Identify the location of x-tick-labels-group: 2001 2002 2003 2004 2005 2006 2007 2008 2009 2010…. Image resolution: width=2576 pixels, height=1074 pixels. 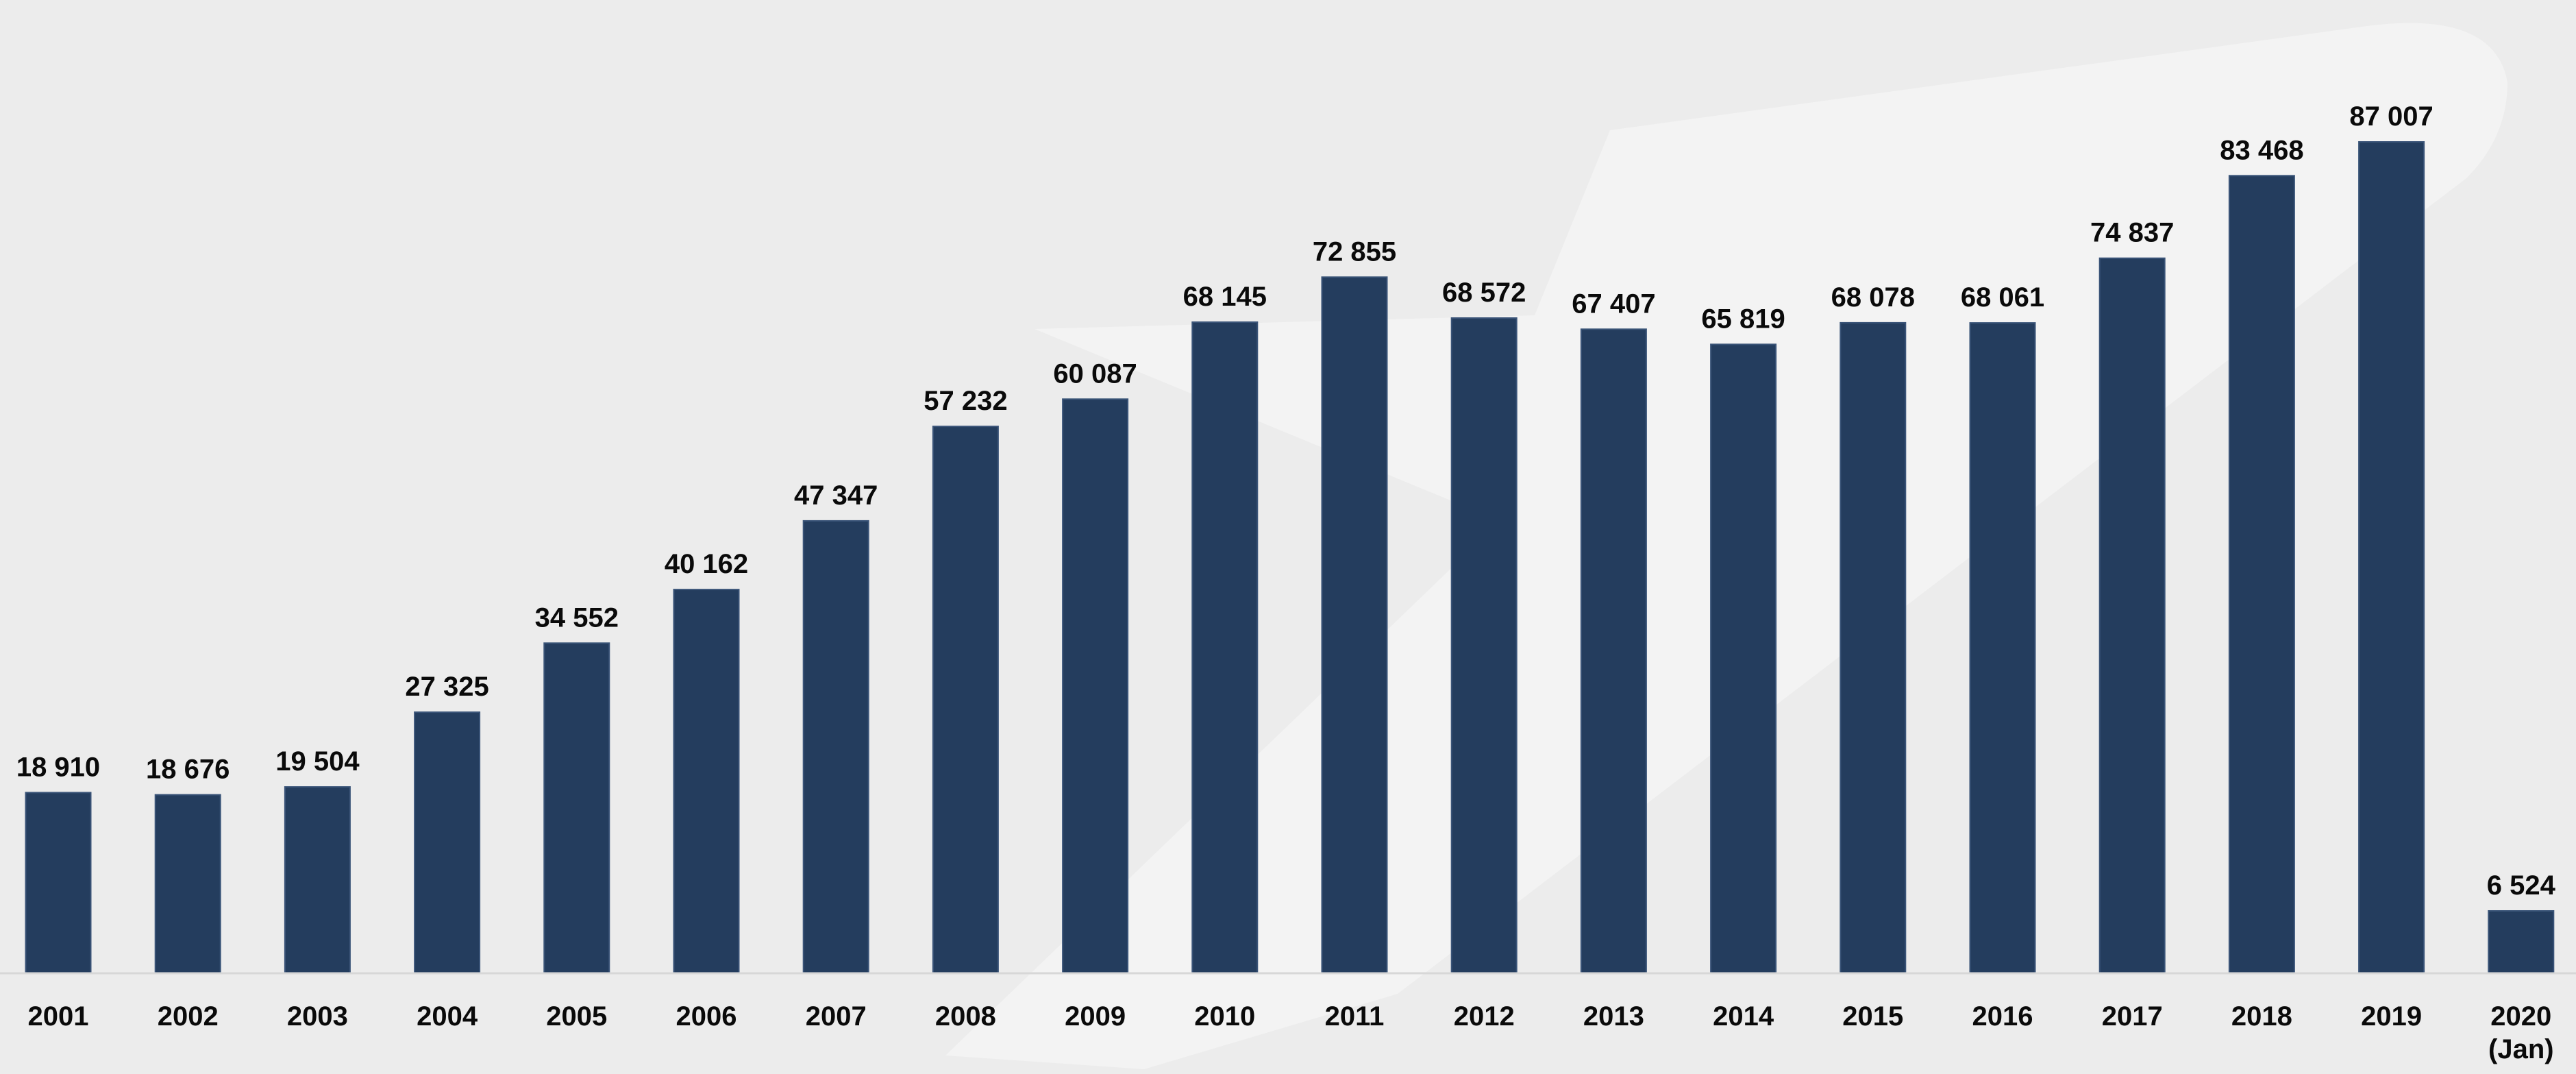
(1291, 1032).